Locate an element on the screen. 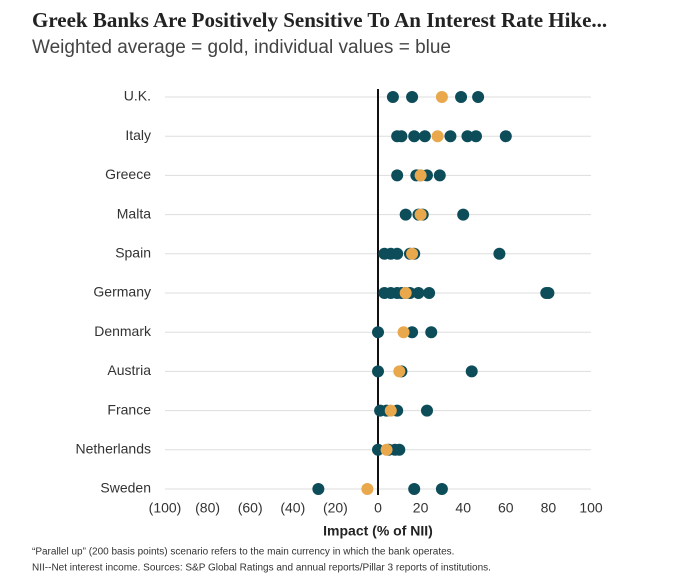  category-label: France is located at coordinates (129, 409).